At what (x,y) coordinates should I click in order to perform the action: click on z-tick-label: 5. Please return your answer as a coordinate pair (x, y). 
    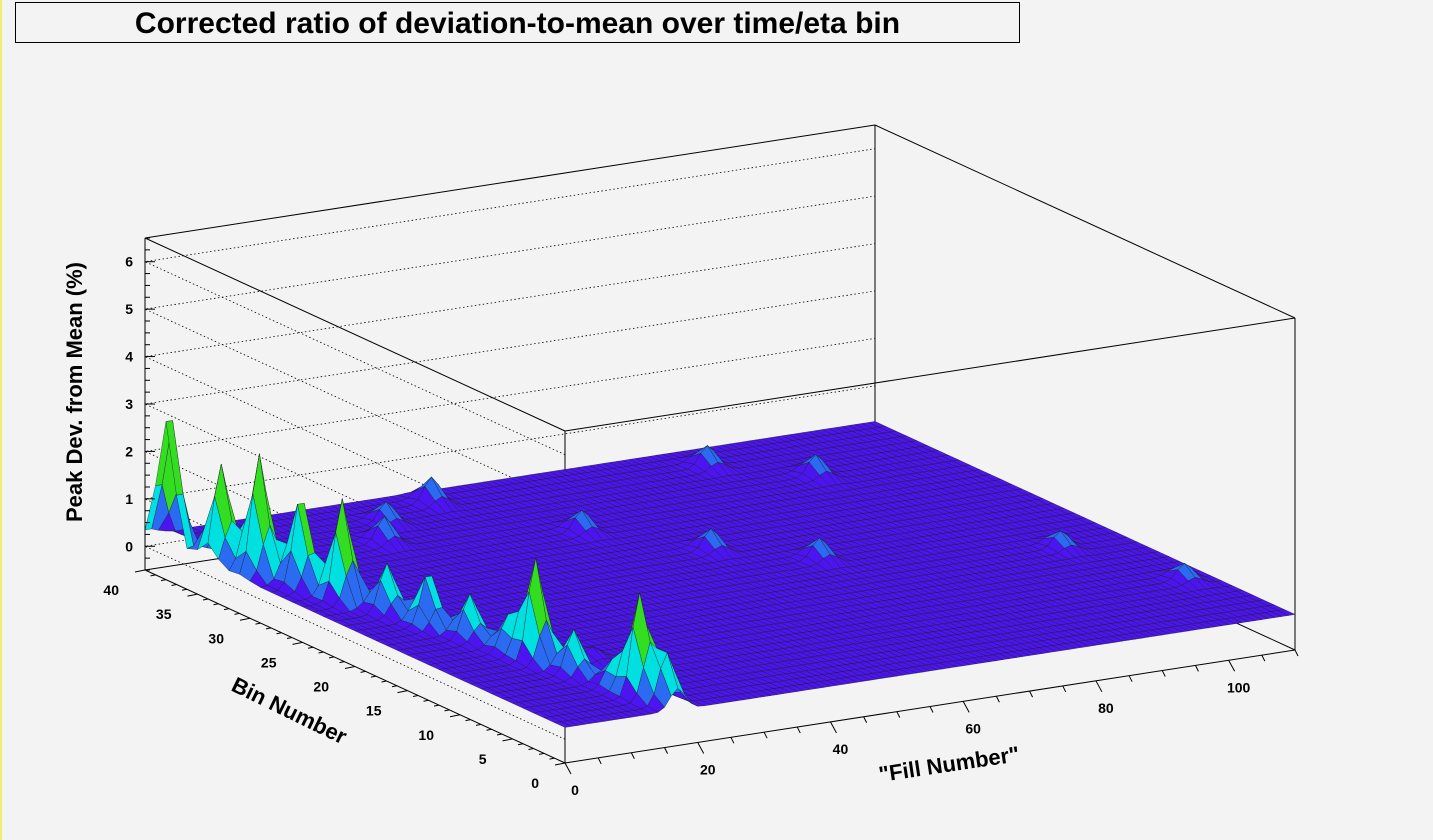
    Looking at the image, I should click on (129, 309).